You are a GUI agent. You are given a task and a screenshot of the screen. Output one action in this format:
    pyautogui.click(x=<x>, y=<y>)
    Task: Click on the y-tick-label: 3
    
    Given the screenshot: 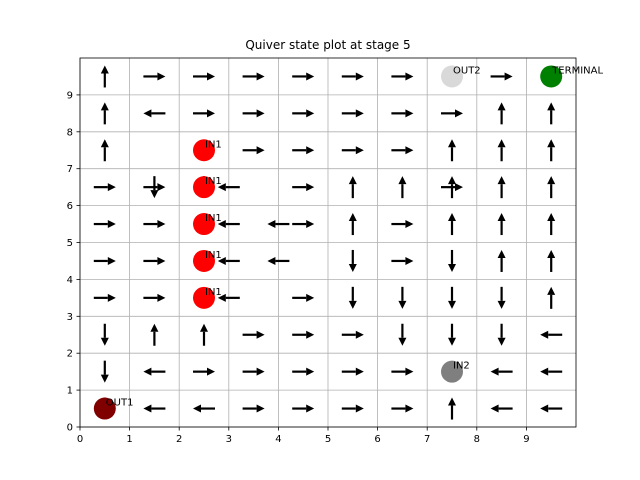 What is the action you would take?
    pyautogui.click(x=70, y=317)
    